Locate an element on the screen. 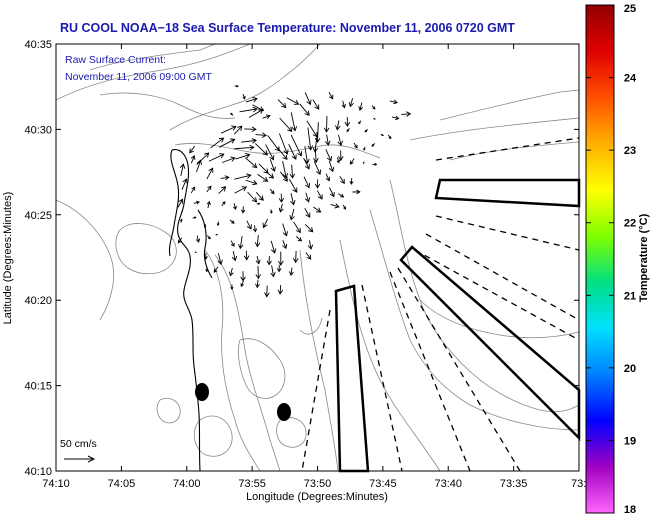 The width and height of the screenshot is (651, 518). colorbar-tick-label: 25 is located at coordinates (630, 9).